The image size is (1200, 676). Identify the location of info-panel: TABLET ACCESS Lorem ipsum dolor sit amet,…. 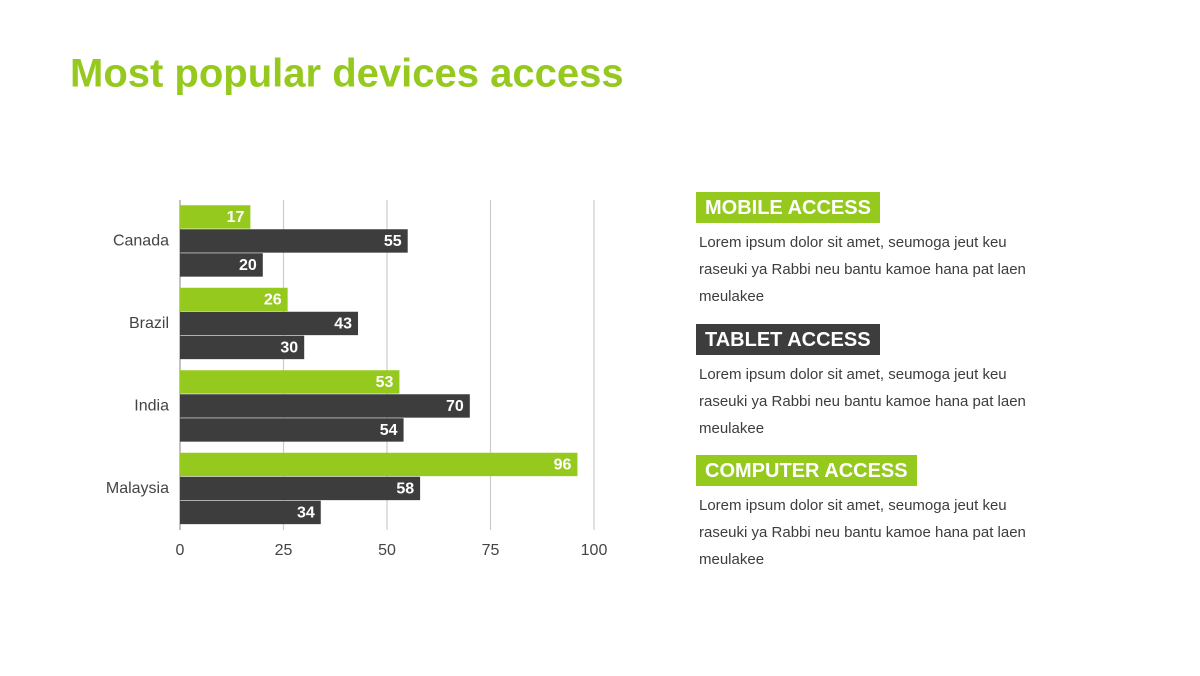
(868, 382).